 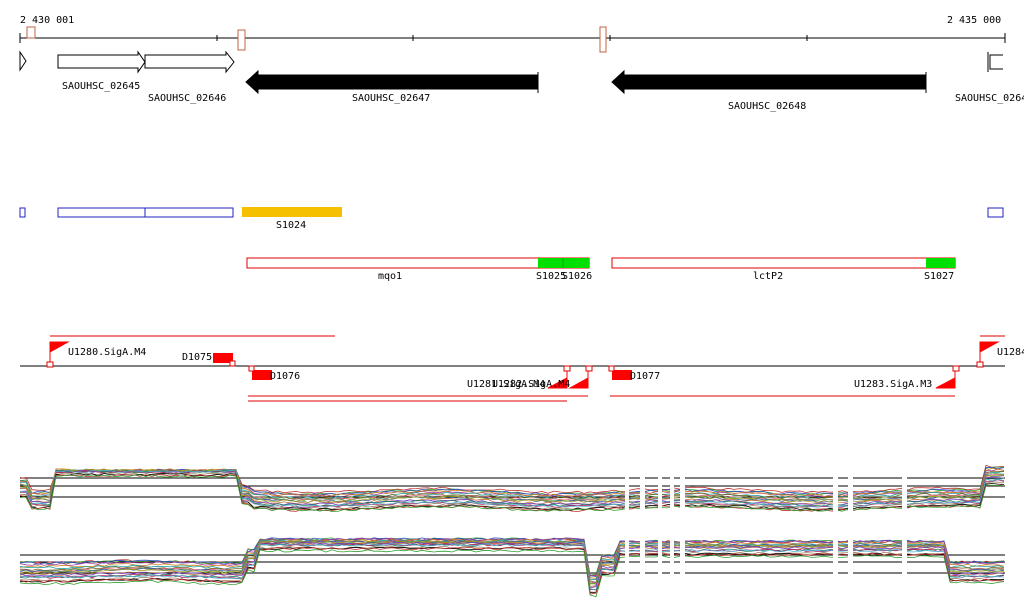 I want to click on expression-profiles-top, so click(x=512, y=488).